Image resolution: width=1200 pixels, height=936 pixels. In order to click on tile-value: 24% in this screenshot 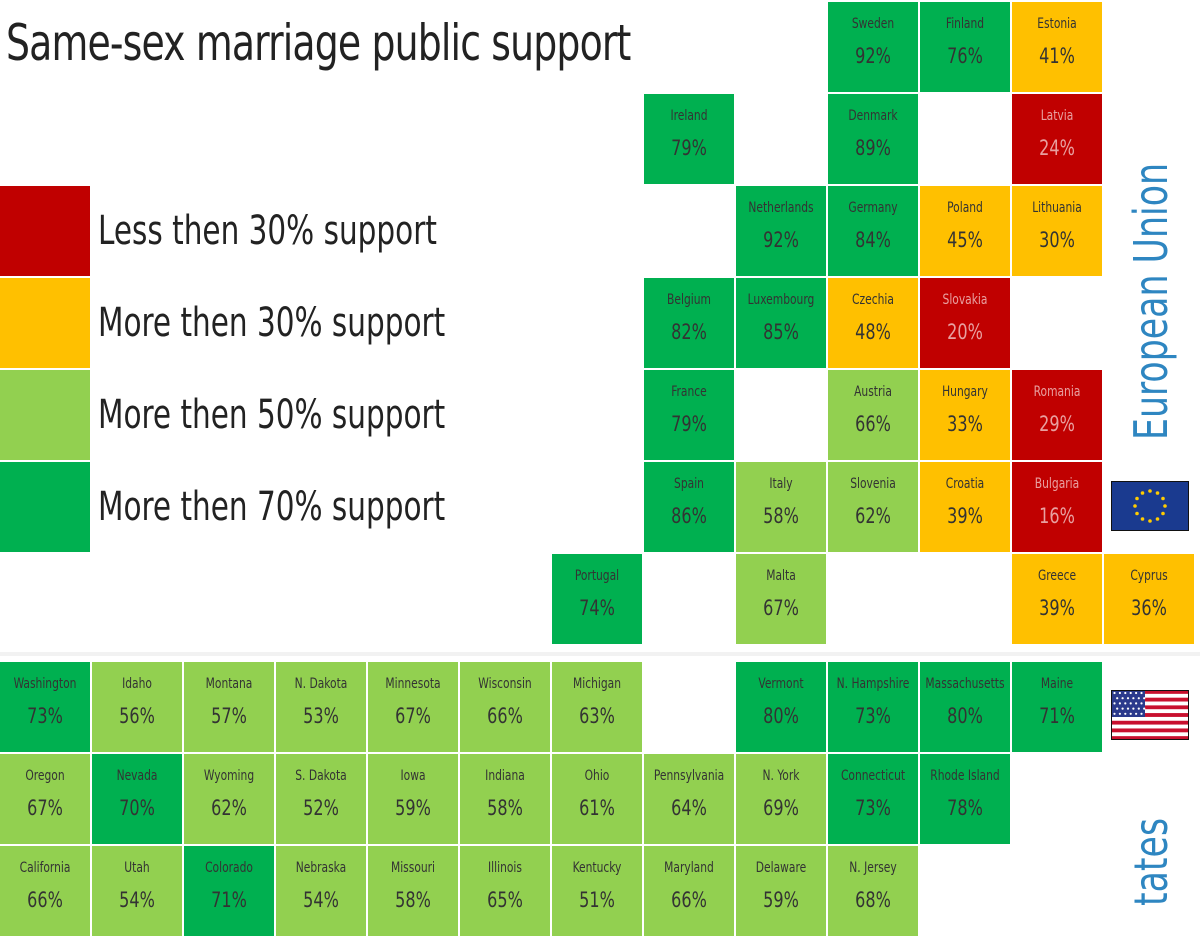, I will do `click(1057, 148)`.